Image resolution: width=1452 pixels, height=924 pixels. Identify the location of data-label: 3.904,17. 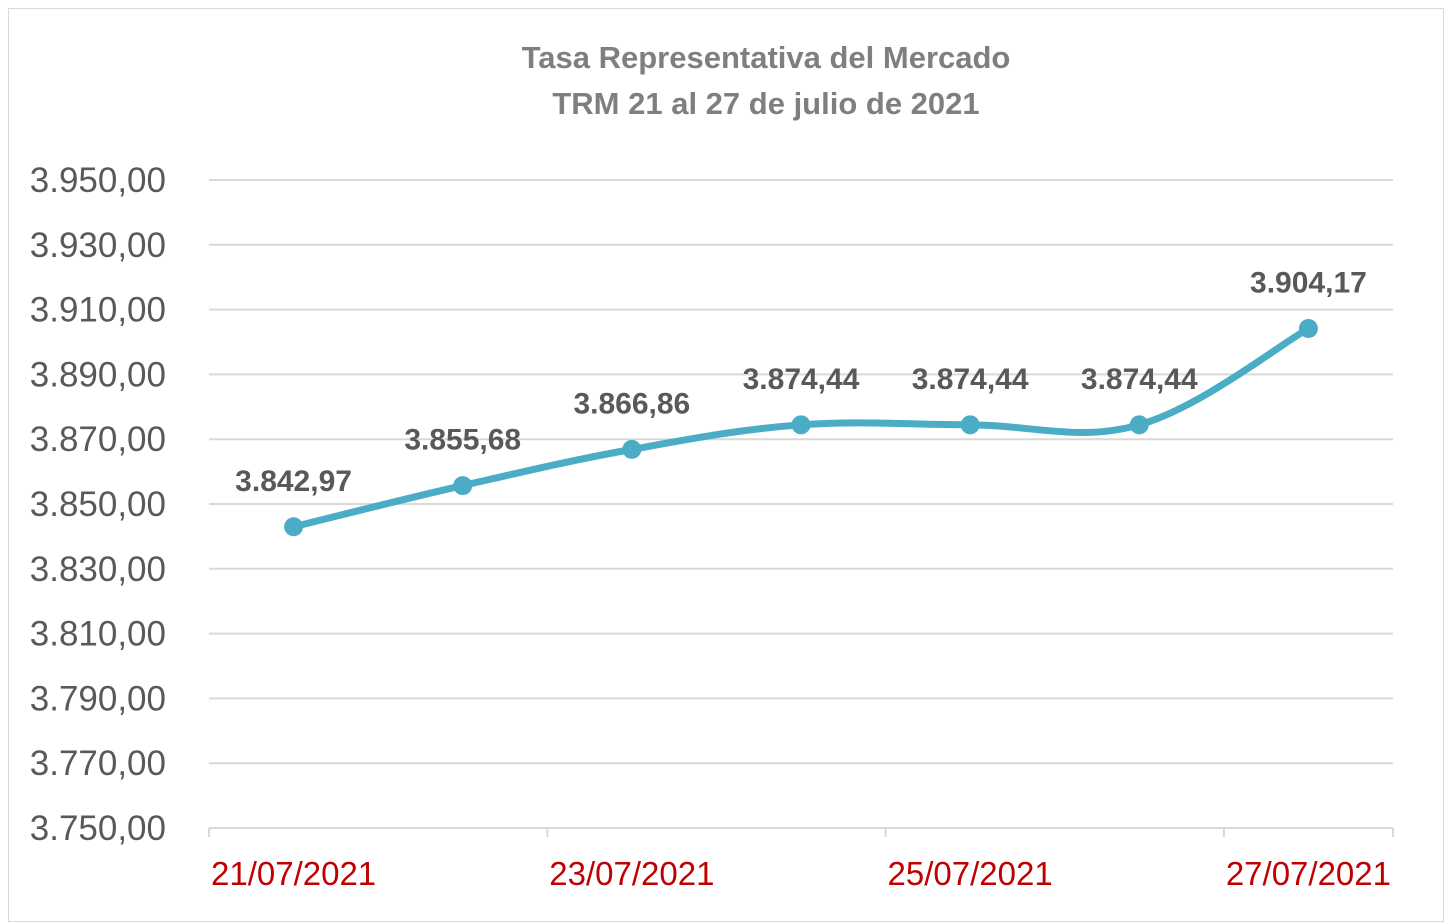
(1308, 282).